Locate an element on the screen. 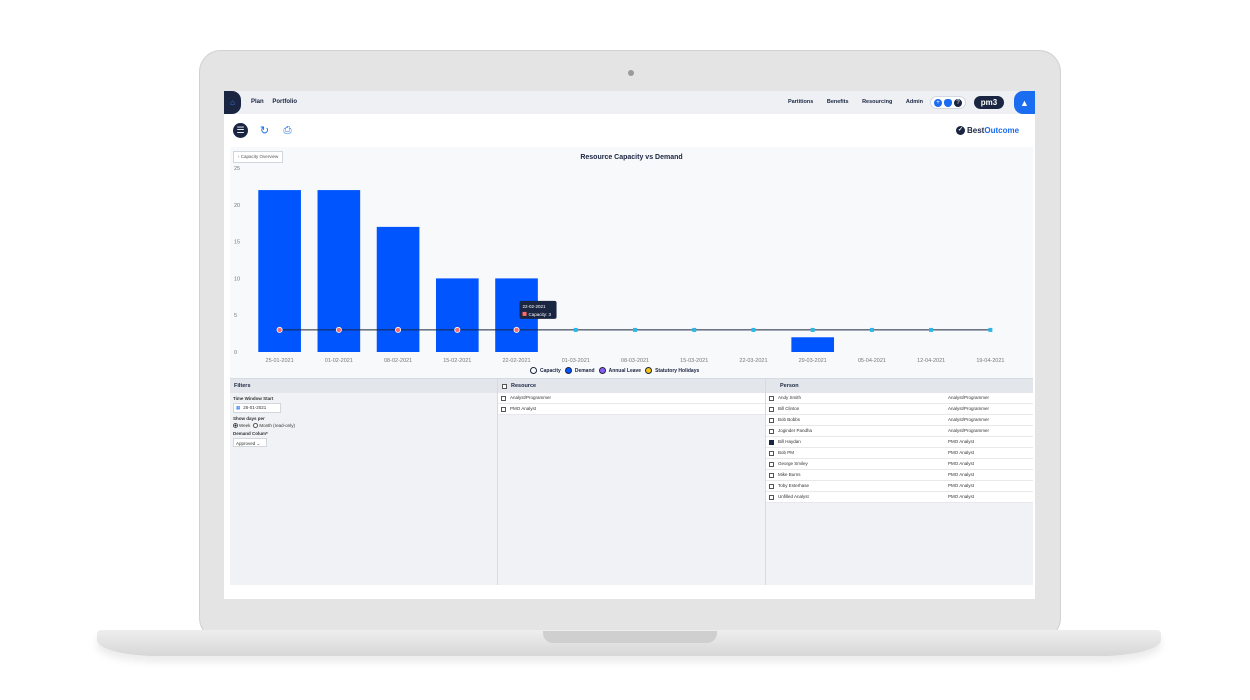 The image size is (1250, 700). time-window-value: 25-01-2021 is located at coordinates (255, 407).